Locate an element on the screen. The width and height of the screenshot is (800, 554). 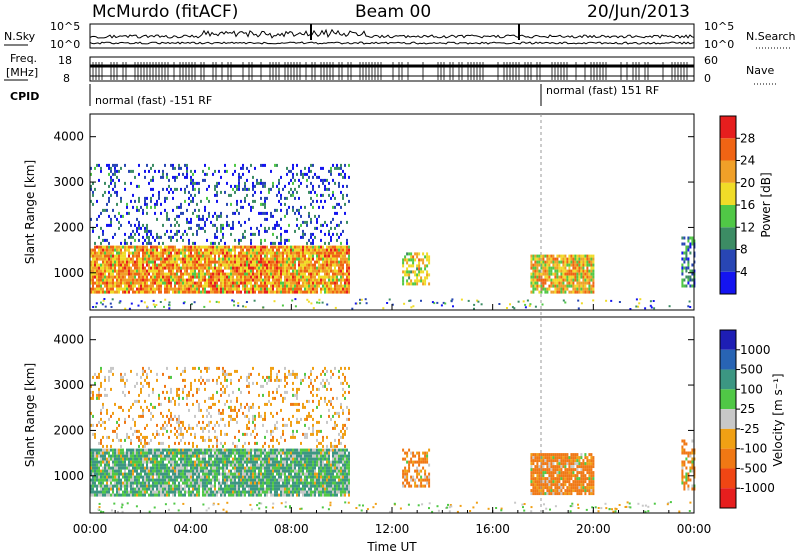
freq-left-tick-bottom: 8 is located at coordinates (66, 78).